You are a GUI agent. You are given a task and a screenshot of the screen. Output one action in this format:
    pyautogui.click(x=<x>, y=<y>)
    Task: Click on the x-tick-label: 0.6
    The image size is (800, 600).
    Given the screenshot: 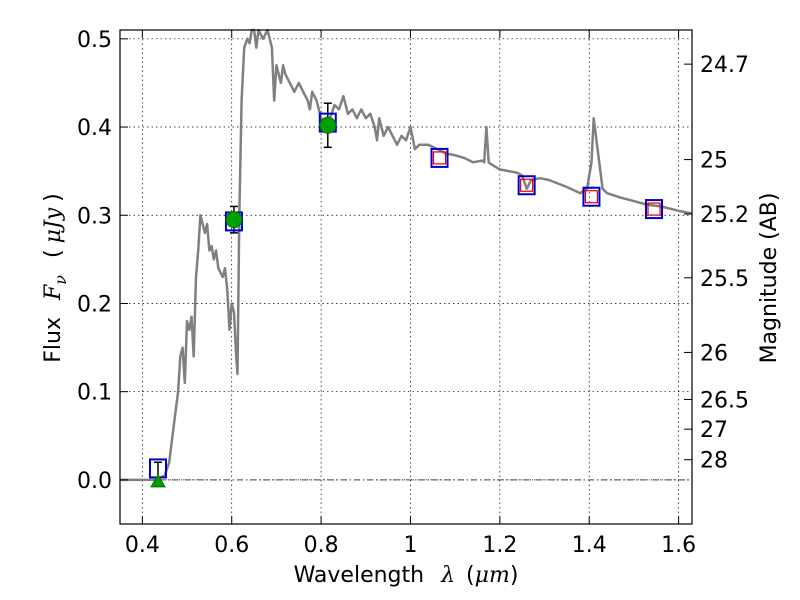 What is the action you would take?
    pyautogui.click(x=231, y=545)
    